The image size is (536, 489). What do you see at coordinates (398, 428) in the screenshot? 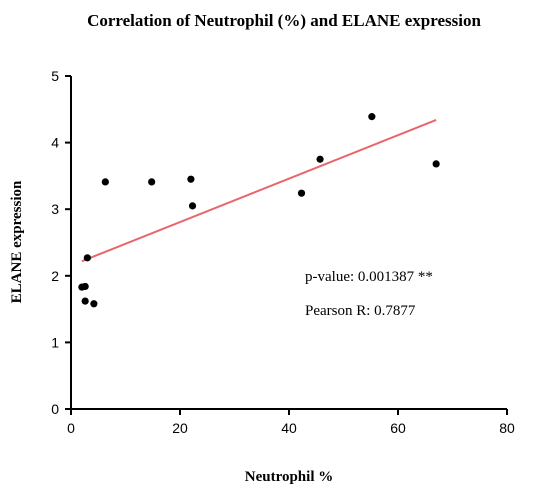
I see `x-tick-label: 60` at bounding box center [398, 428].